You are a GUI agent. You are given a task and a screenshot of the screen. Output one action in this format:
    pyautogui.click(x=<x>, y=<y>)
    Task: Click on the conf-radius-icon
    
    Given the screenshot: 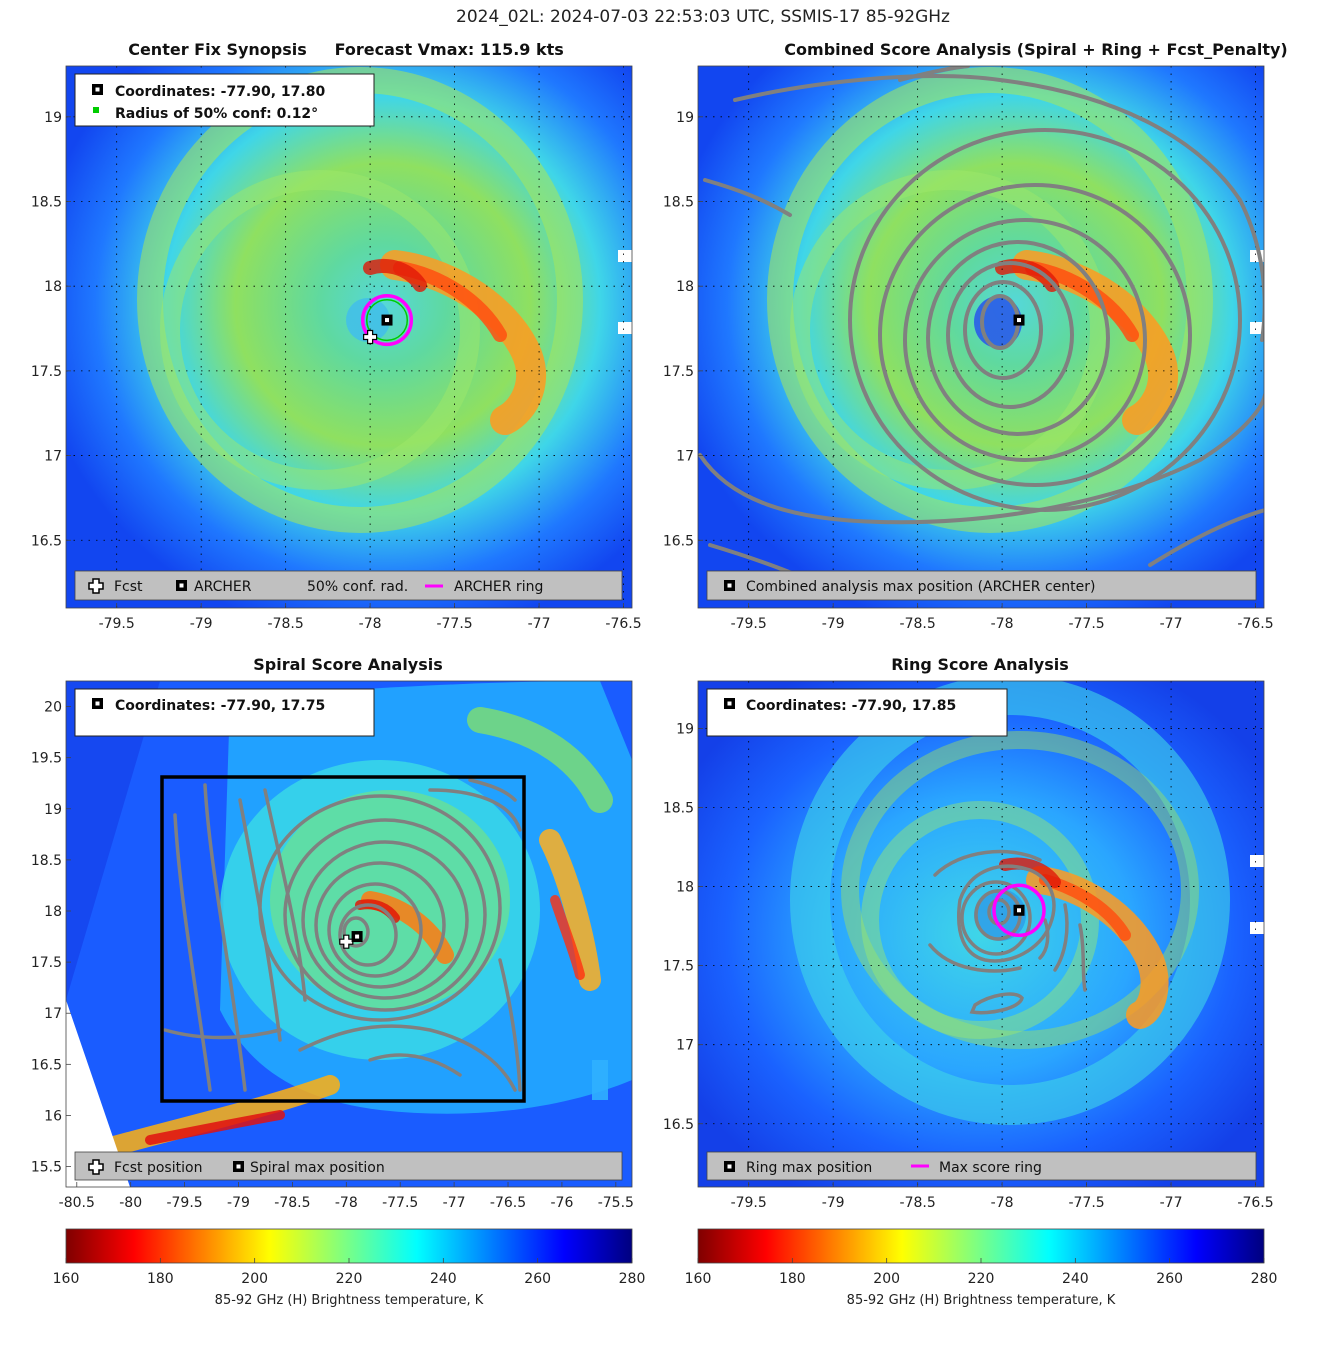 What is the action you would take?
    pyautogui.click(x=96, y=110)
    